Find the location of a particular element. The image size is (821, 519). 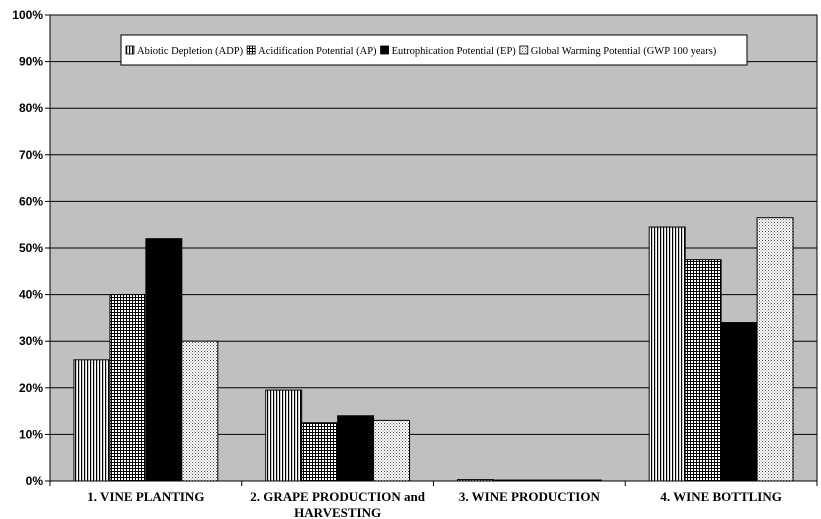

y-tick-label: 10% is located at coordinates (31, 434).